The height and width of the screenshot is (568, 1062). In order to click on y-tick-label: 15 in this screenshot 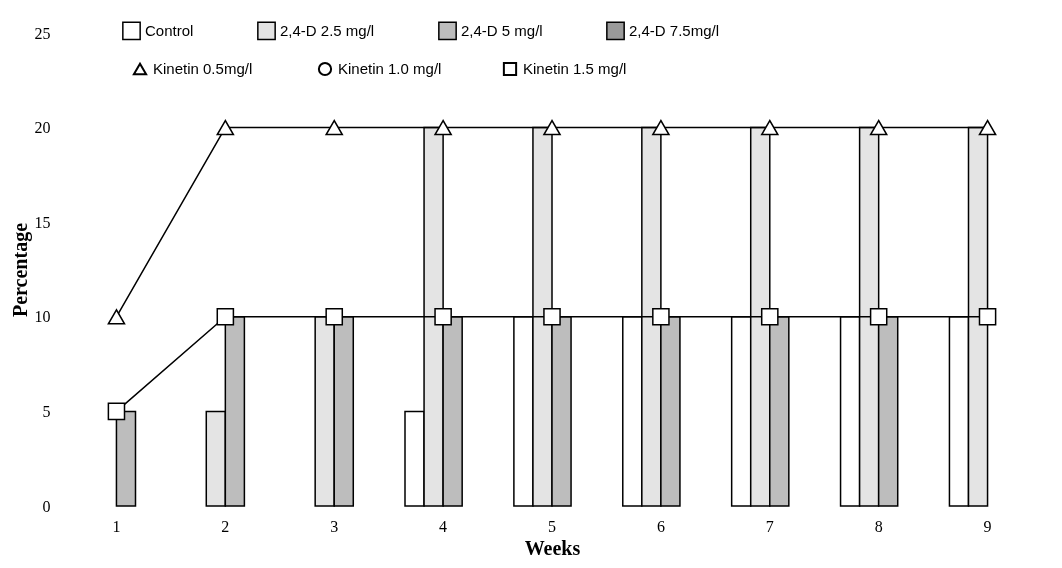, I will do `click(42, 222)`.